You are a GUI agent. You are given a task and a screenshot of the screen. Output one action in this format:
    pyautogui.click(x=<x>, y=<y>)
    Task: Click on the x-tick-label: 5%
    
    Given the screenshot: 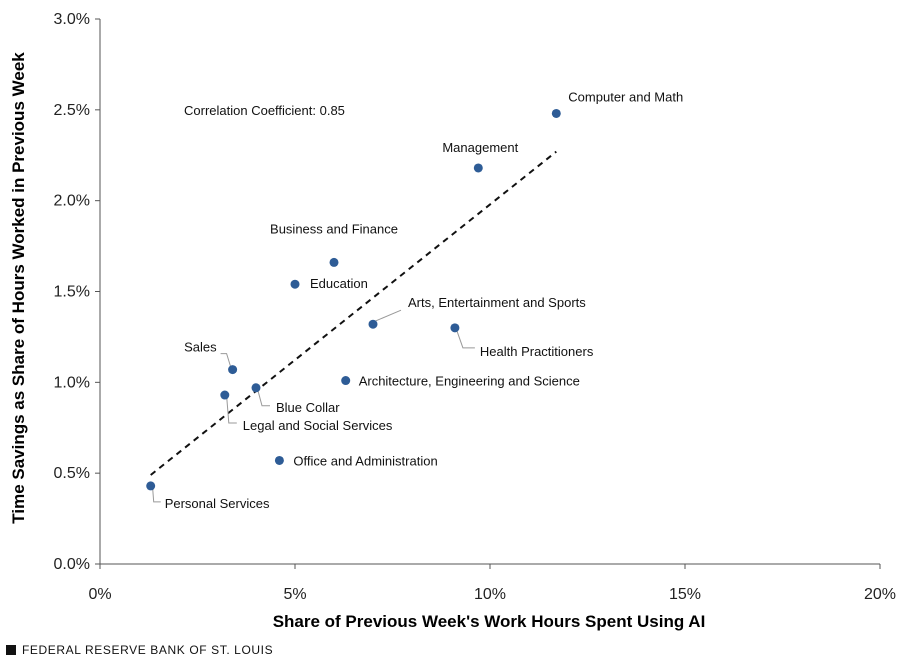 What is the action you would take?
    pyautogui.click(x=294, y=594)
    